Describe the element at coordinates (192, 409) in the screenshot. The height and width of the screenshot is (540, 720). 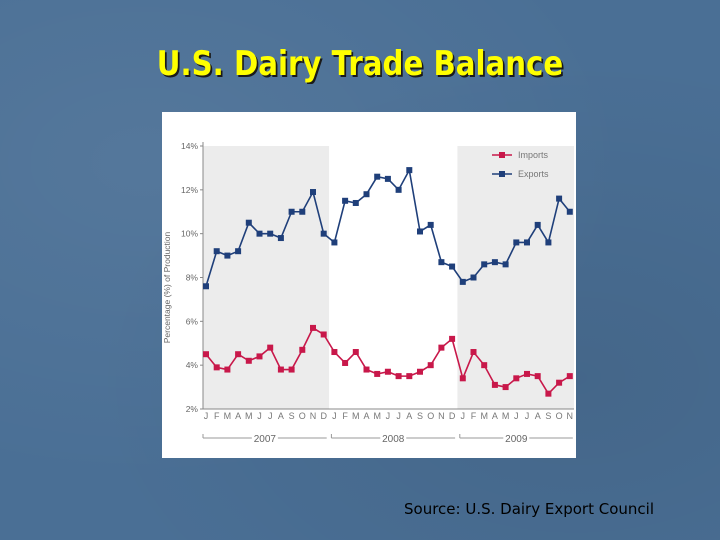
I see `y-tick-label: 2%` at that location.